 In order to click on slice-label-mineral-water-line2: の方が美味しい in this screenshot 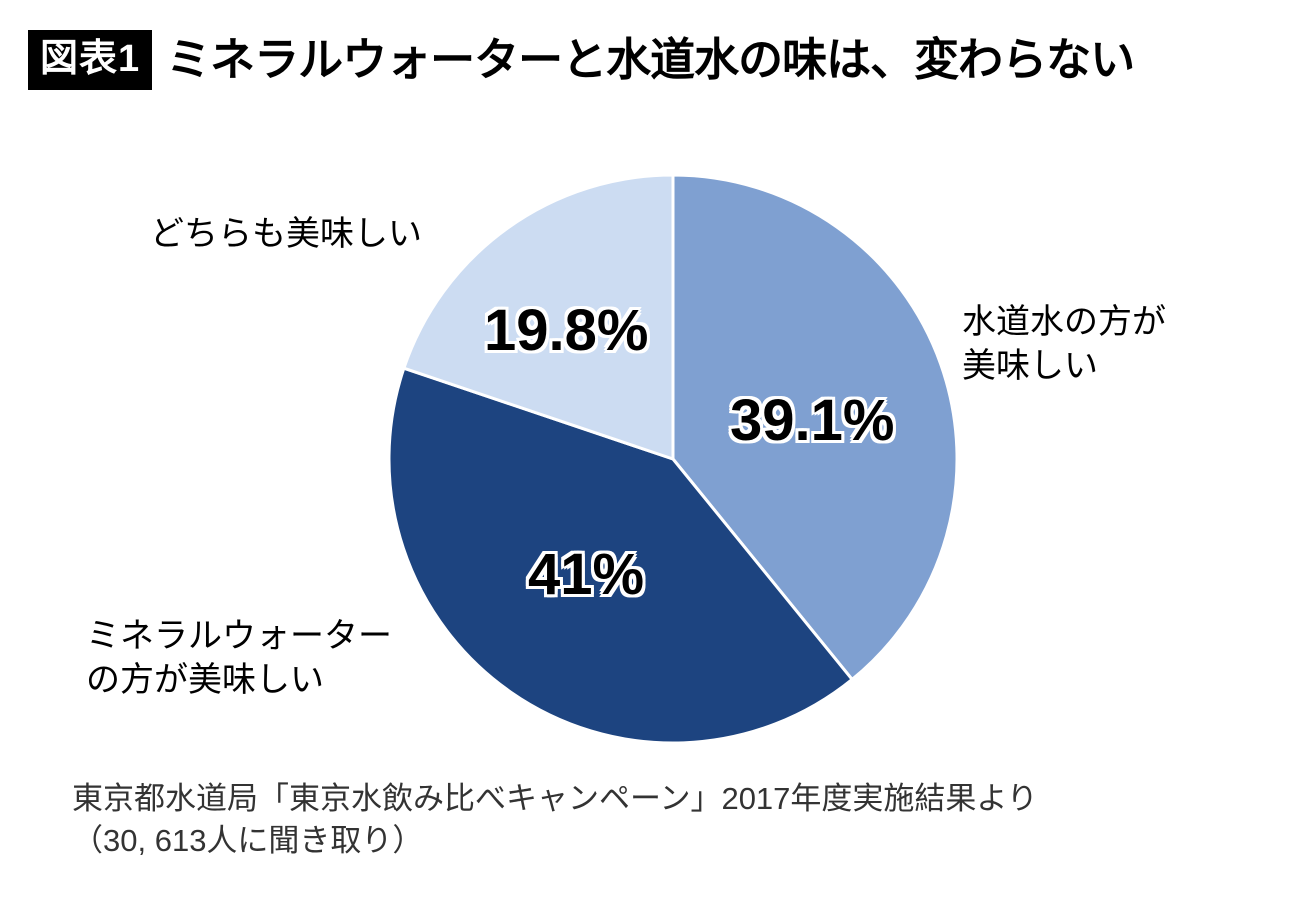, I will do `click(205, 680)`.